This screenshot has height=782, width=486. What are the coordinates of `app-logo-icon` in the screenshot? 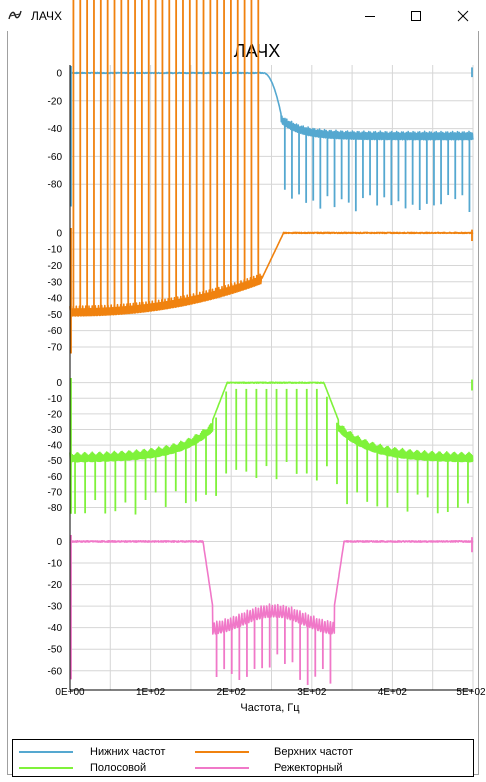 It's located at (15, 15).